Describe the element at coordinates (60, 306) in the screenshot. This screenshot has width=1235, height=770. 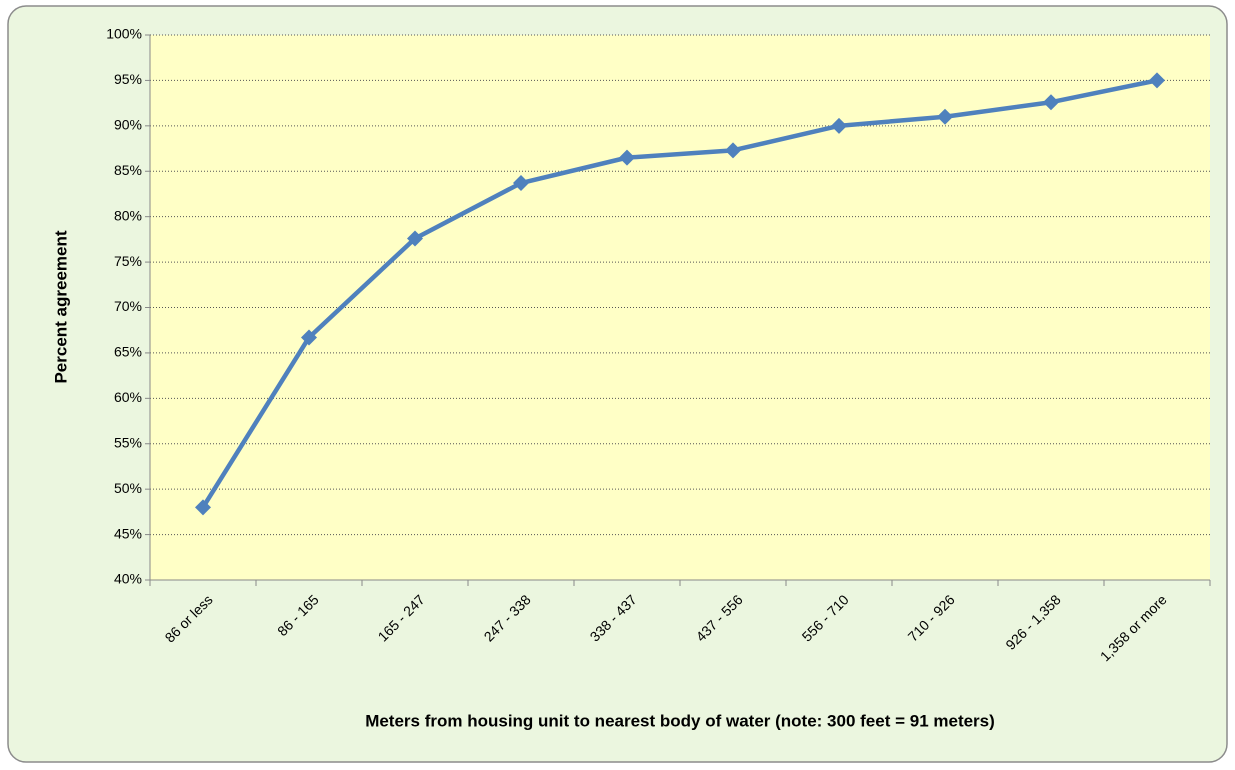
I see `y-axis-label: Percent agreement` at that location.